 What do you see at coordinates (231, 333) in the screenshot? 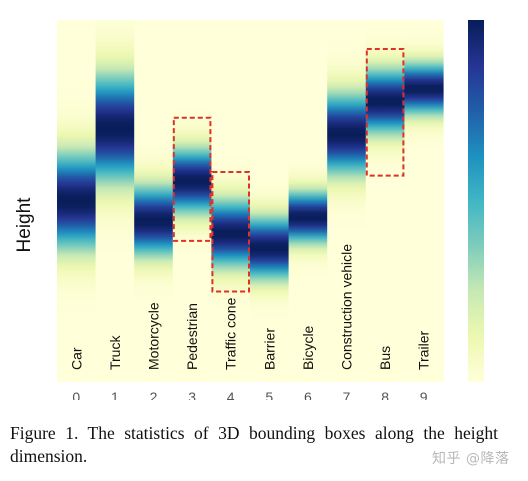
I see `category-label: Traffic cone` at bounding box center [231, 333].